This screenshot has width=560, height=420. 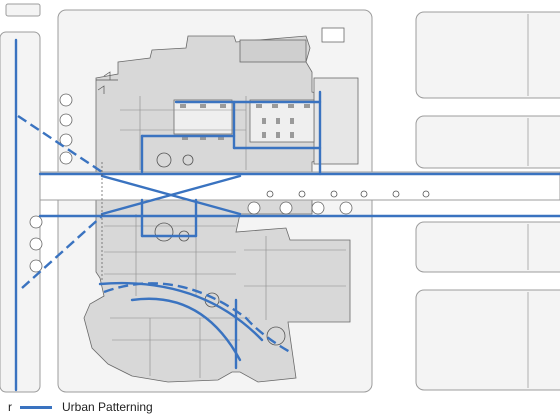 I want to click on northeast-annex, so click(x=273, y=51).